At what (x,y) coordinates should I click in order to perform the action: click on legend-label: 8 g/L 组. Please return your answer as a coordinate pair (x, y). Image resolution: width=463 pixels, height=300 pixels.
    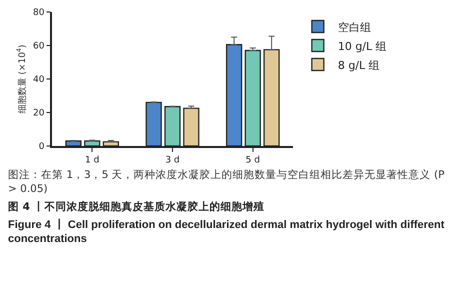
    Looking at the image, I should click on (359, 65).